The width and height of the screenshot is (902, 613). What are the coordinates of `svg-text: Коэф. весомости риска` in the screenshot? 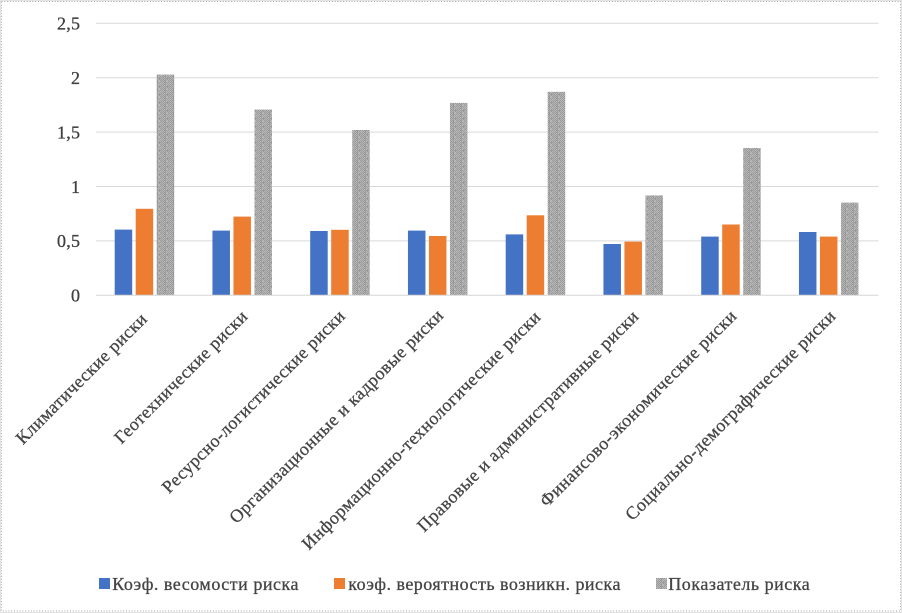 It's located at (205, 584).